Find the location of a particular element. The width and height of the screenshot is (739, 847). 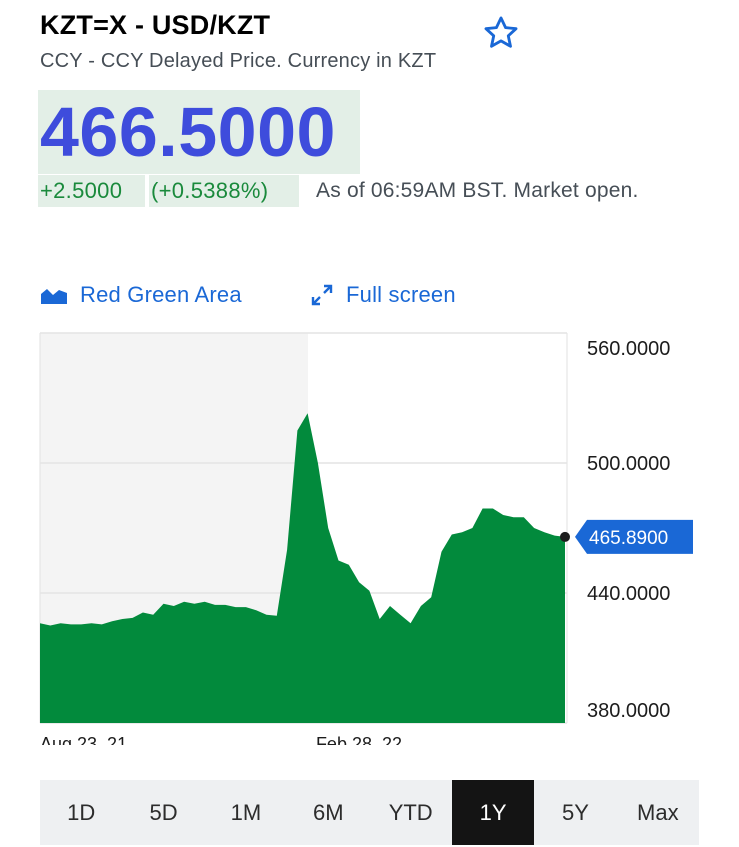

change-highlight is located at coordinates (91, 191).